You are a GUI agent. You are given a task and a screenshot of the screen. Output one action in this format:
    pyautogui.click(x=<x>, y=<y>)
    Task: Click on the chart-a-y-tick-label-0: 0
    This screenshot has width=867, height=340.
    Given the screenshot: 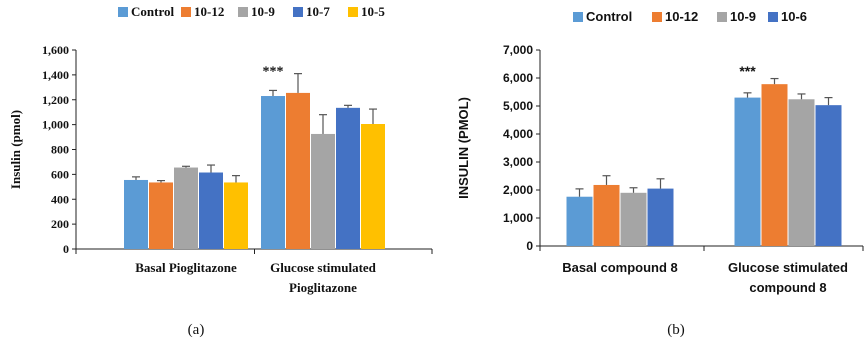 What is the action you would take?
    pyautogui.click(x=66, y=249)
    